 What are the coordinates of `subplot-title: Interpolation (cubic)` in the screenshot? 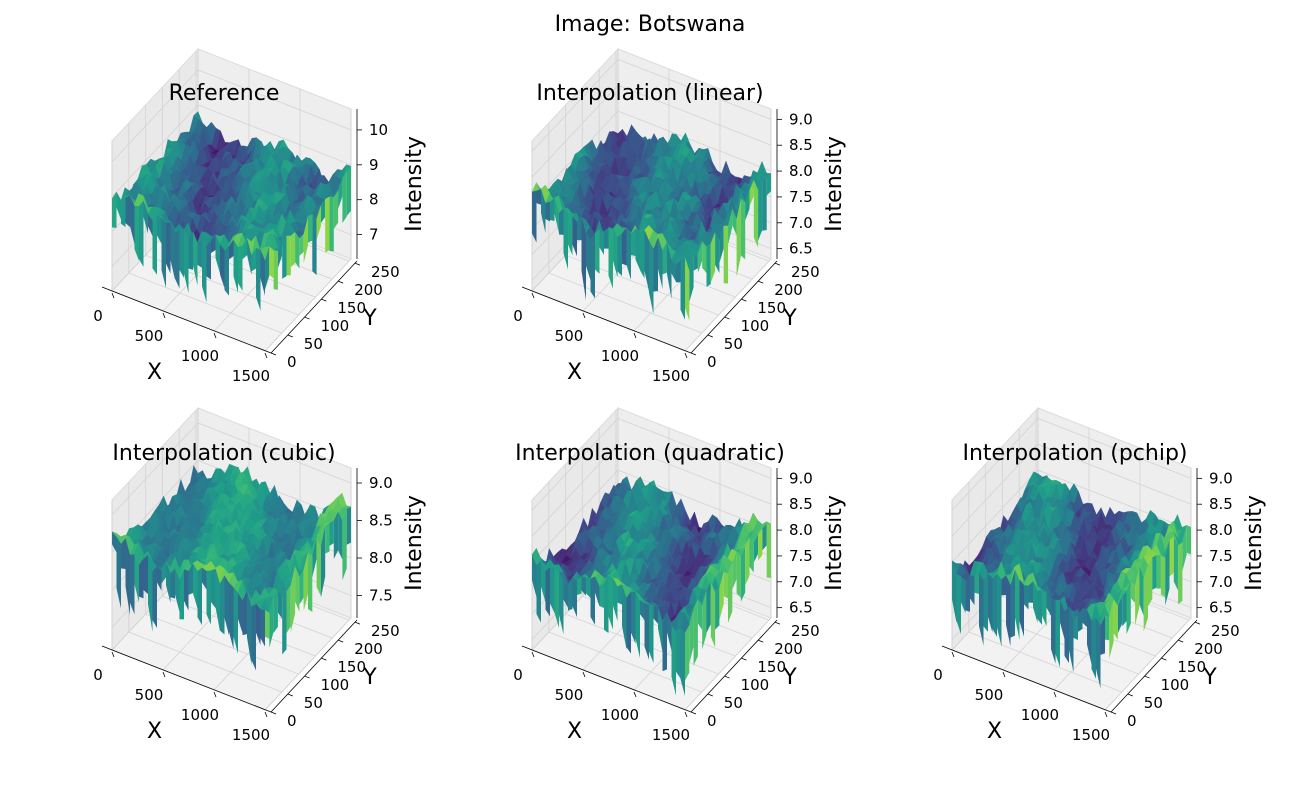 It's located at (223, 453).